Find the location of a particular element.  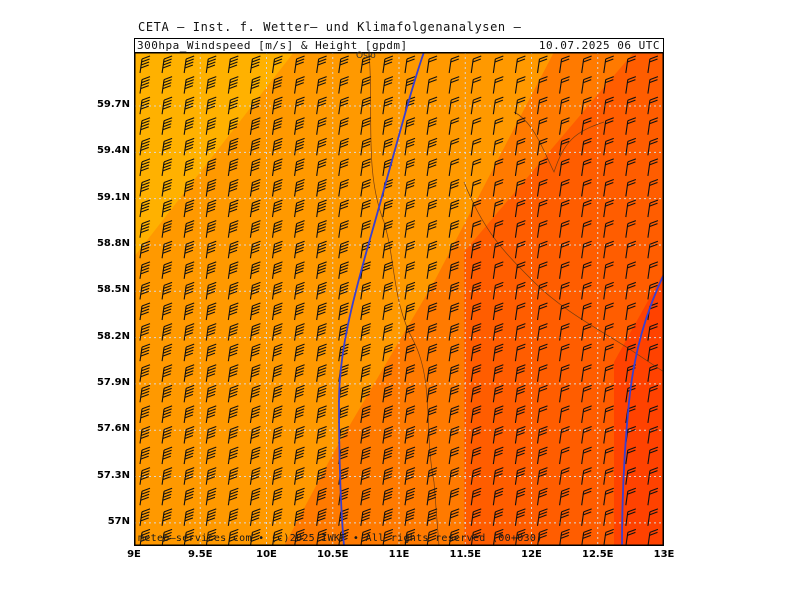

city-label-oslo: Oslo is located at coordinates (366, 56).